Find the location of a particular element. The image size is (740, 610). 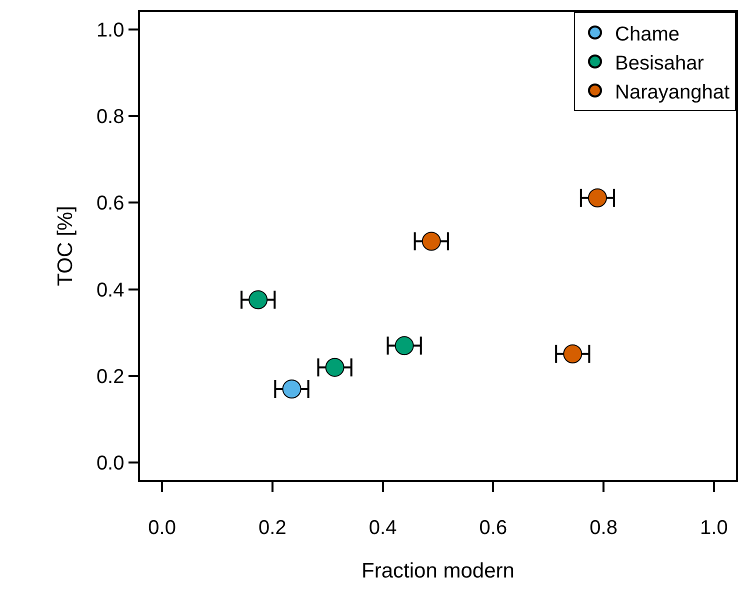

x-tick-label: 1.0 is located at coordinates (714, 527).